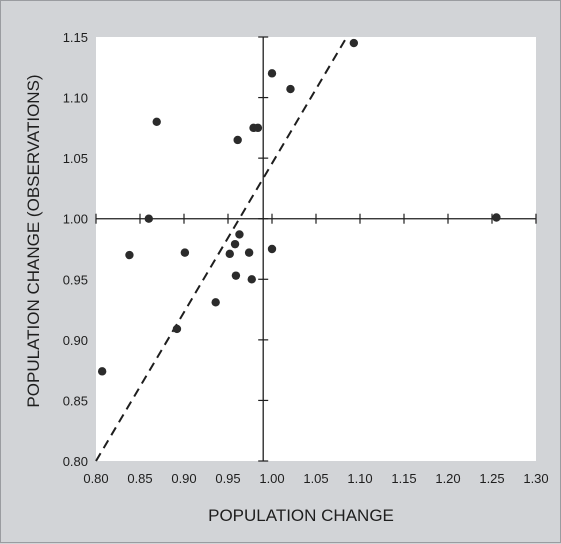  I want to click on y-tick-label: 0.80, so click(75, 461).